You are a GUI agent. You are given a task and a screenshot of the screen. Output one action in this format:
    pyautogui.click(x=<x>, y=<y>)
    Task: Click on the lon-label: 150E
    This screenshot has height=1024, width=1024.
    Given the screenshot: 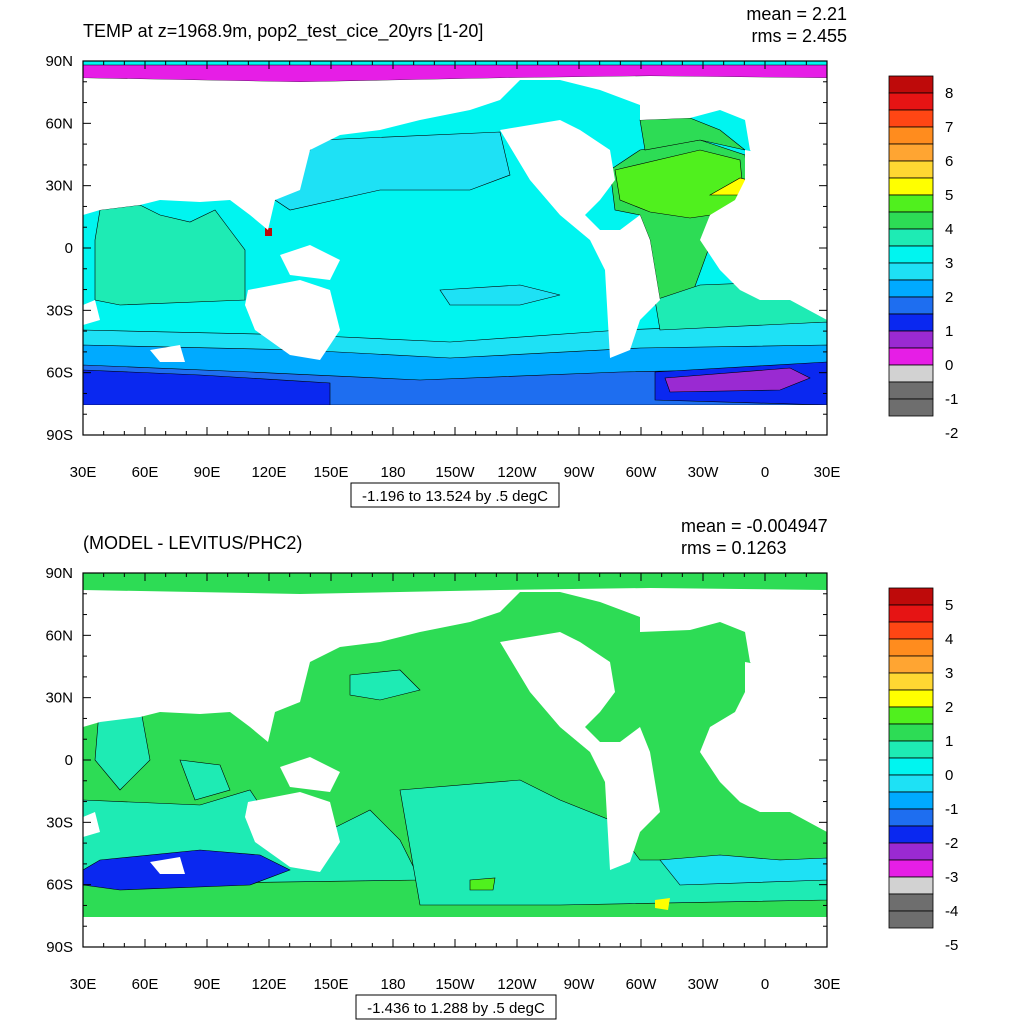 What is the action you would take?
    pyautogui.click(x=330, y=472)
    